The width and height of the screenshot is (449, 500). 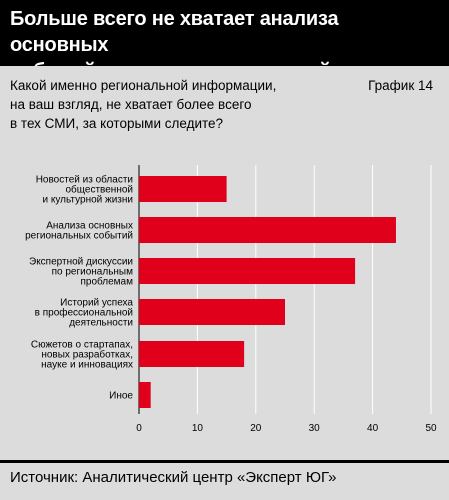 I want to click on x-tick-label: 20, so click(x=256, y=428).